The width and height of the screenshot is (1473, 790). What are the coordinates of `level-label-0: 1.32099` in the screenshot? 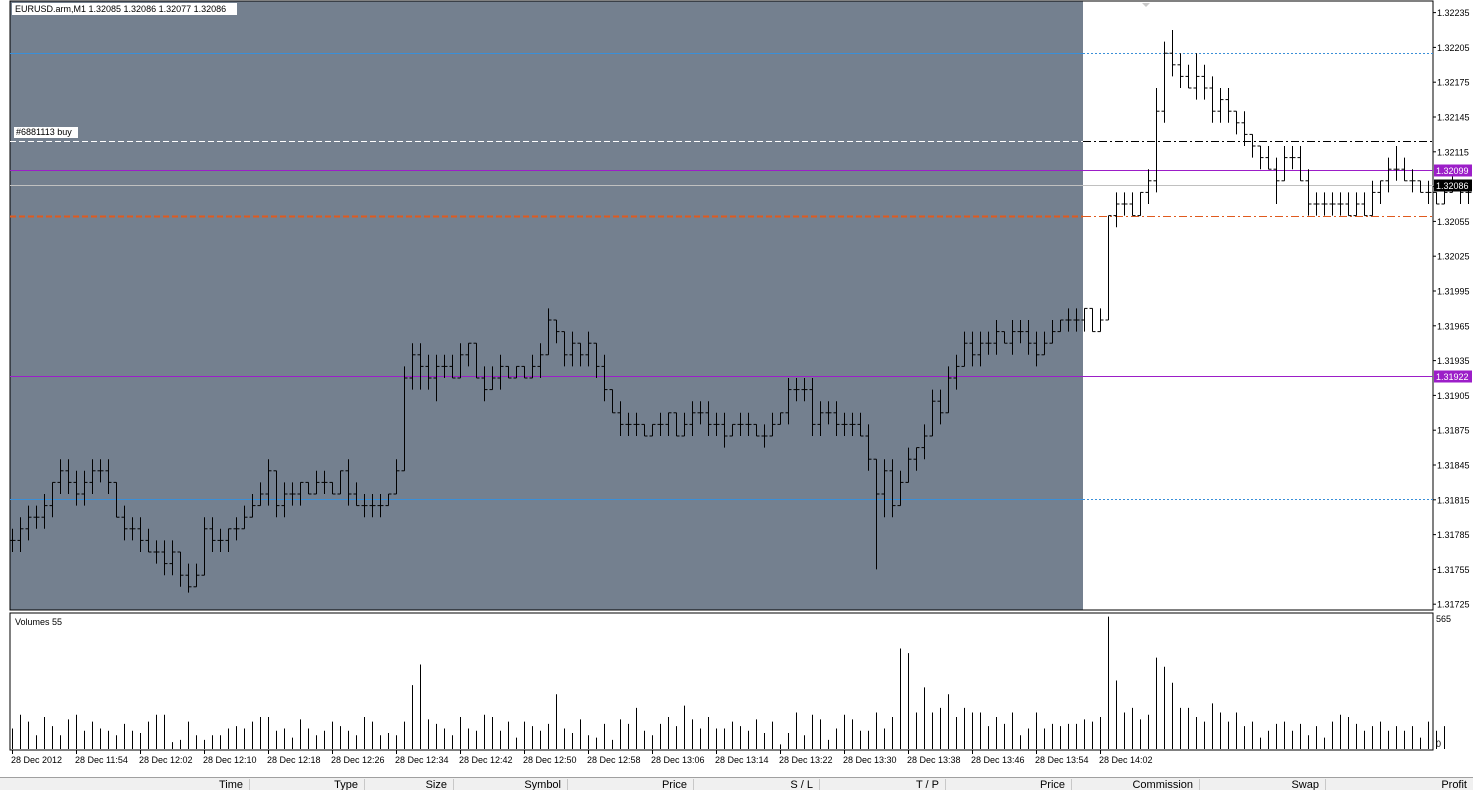 It's located at (1452, 171).